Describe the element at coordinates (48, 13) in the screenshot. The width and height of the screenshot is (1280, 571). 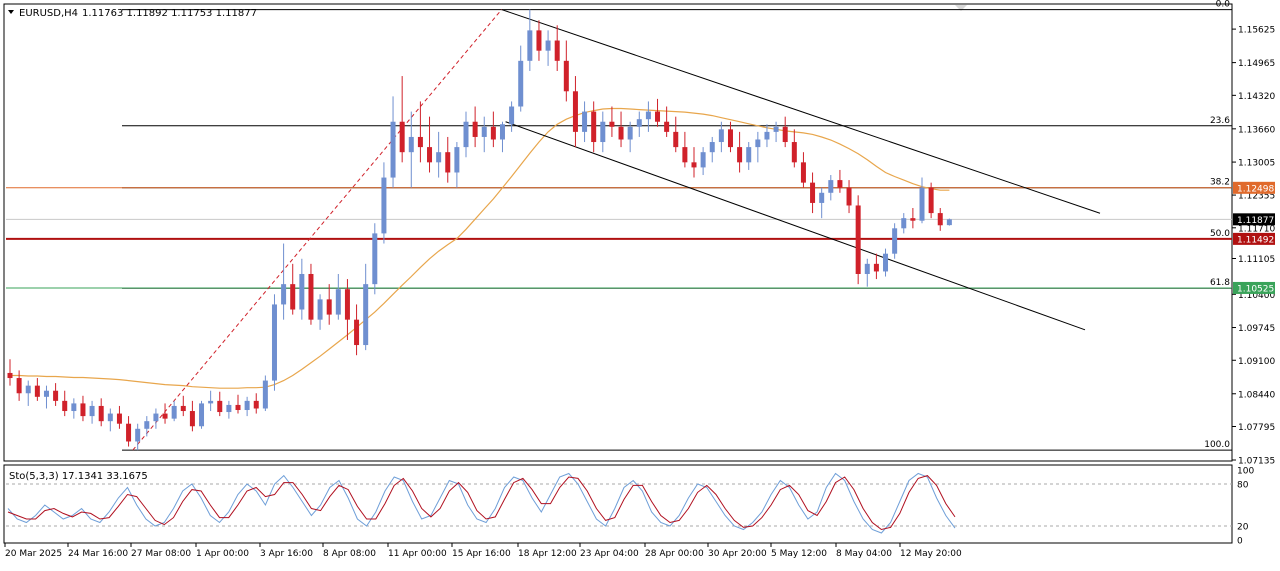
I see `symbol-label: EURUSD,H4` at that location.